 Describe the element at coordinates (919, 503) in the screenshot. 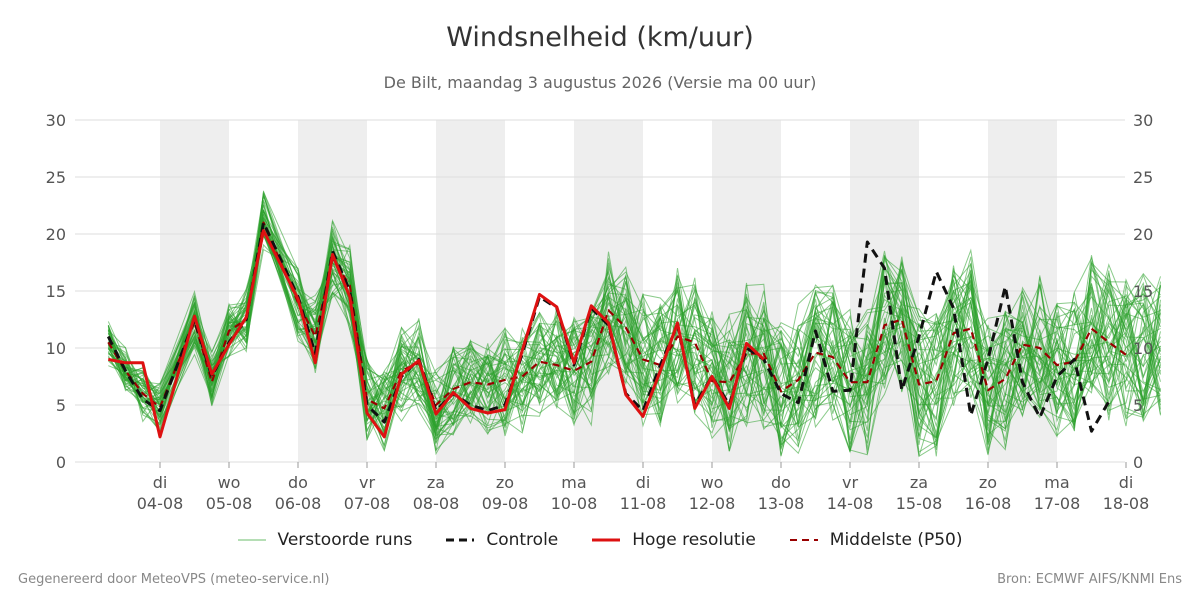

I see `x-tick-date-label: 15-08` at that location.